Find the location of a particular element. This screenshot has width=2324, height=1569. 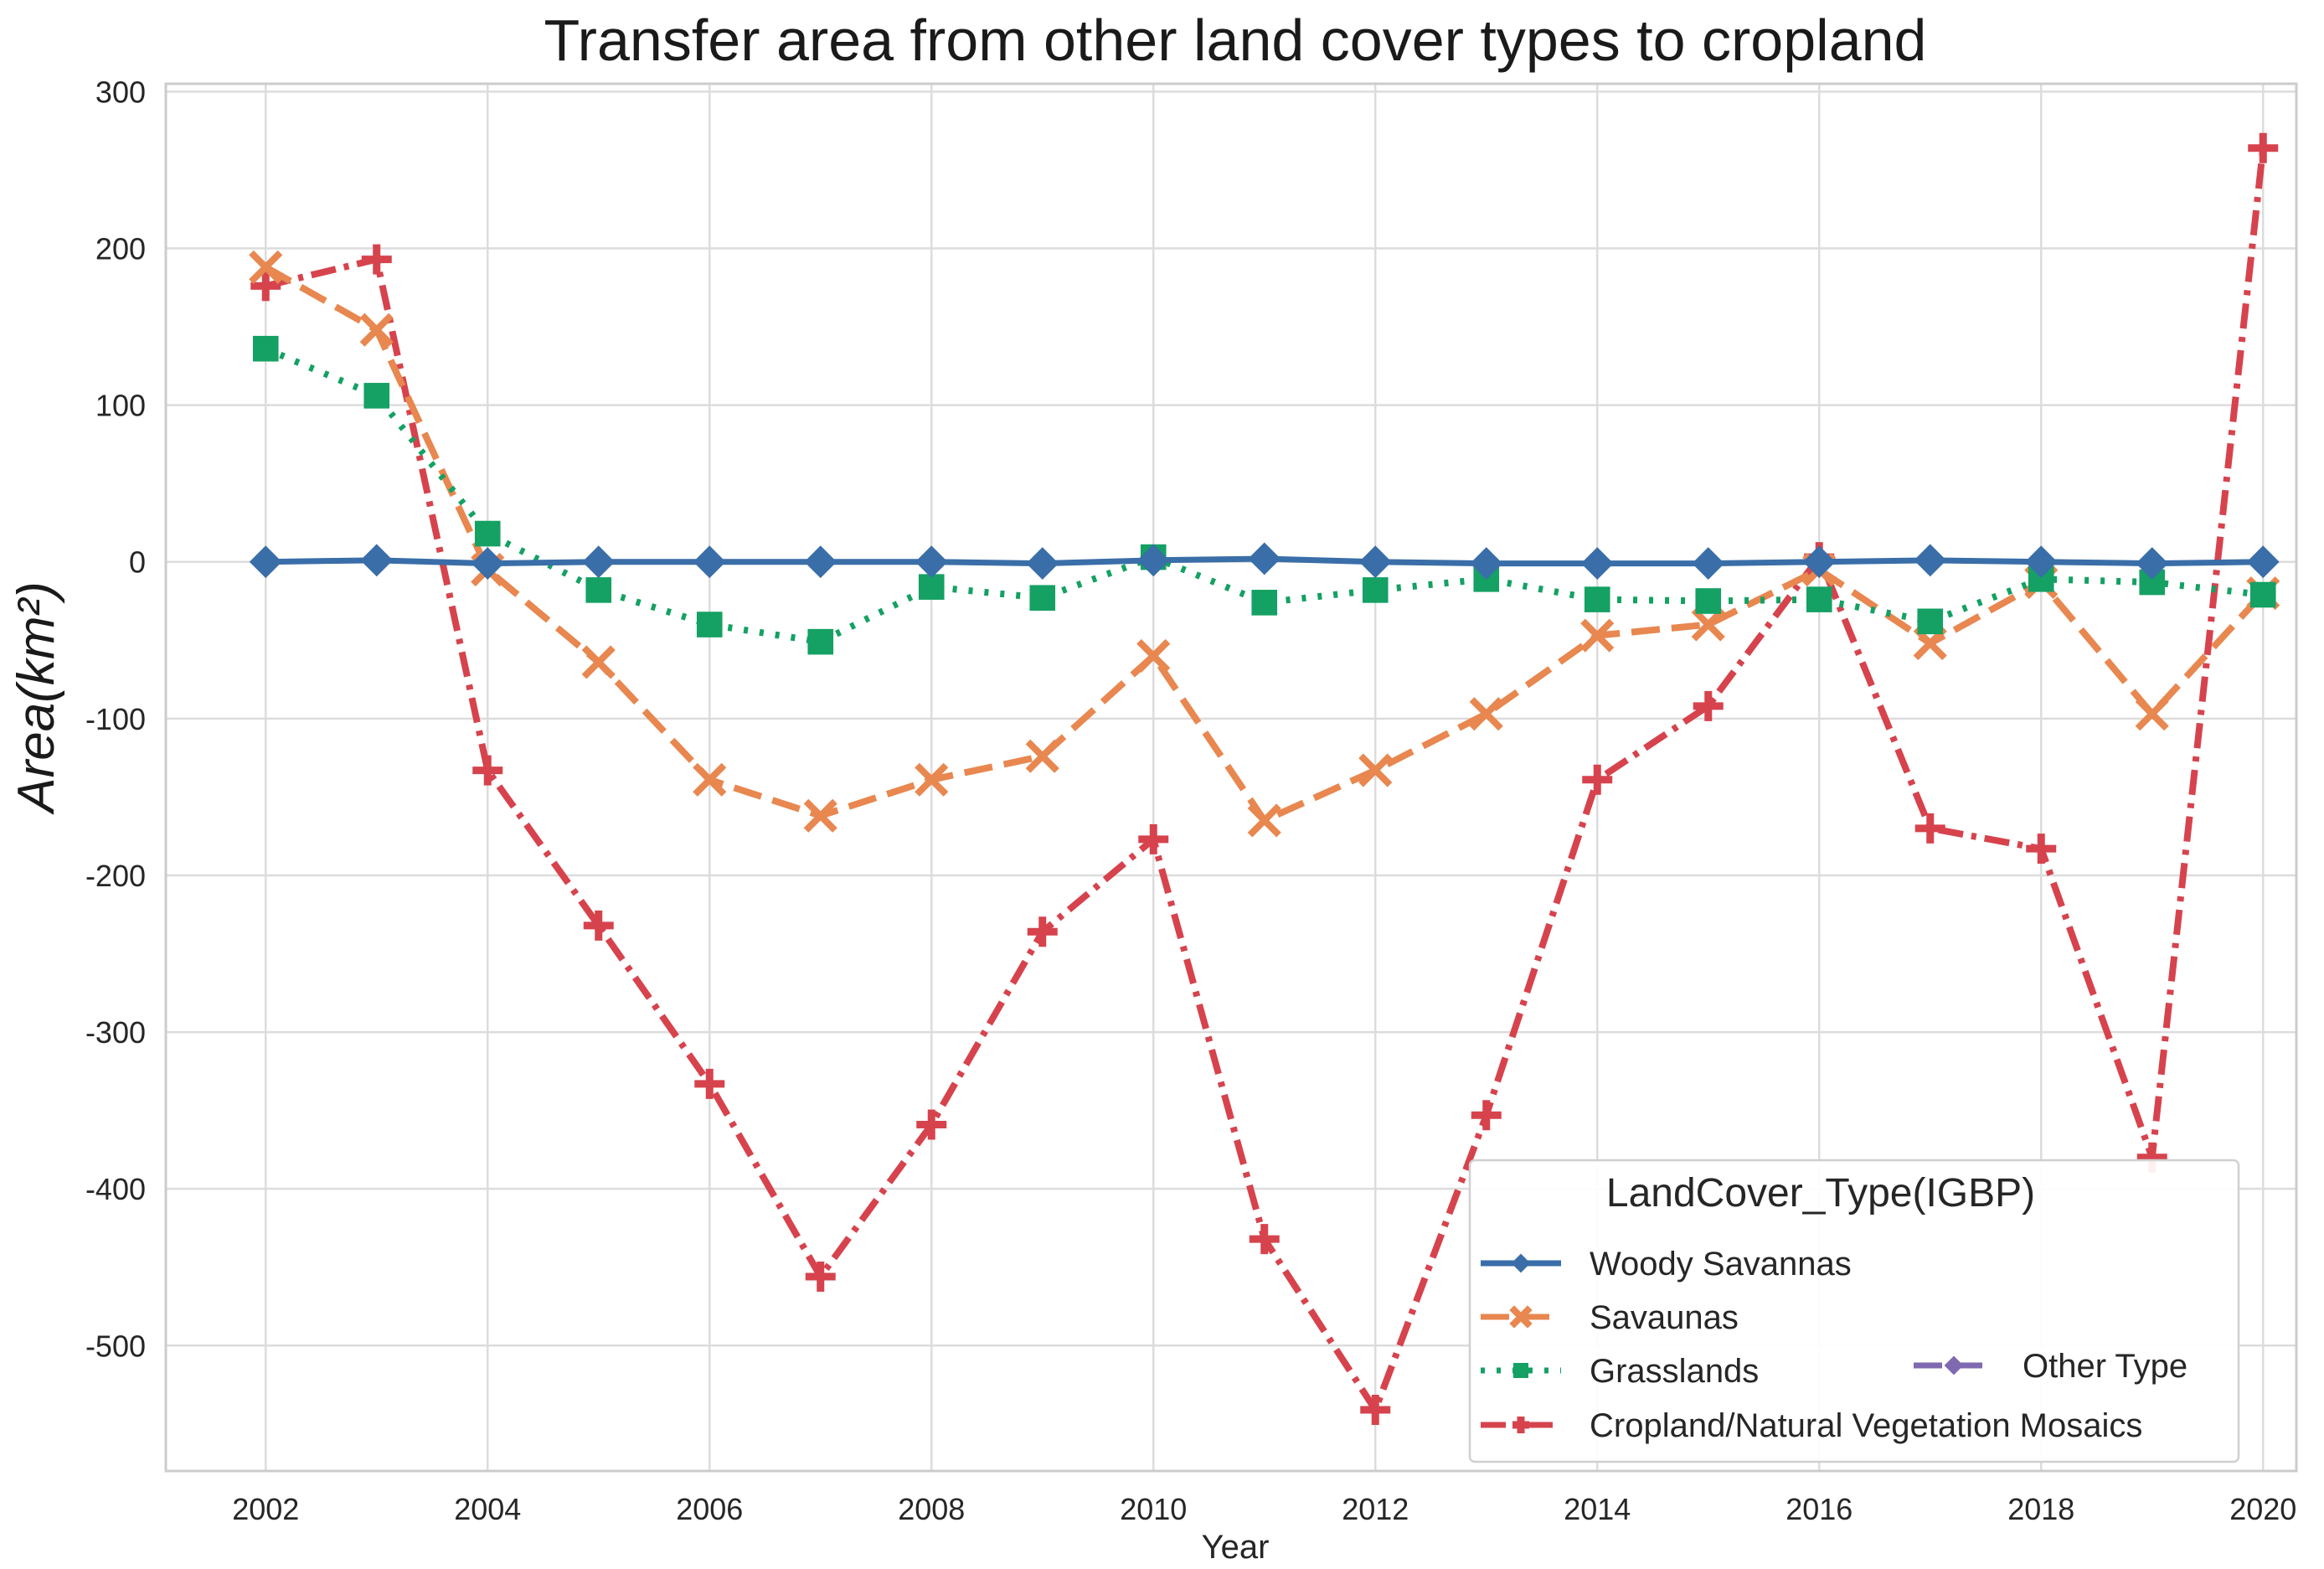

y-tick-label: -300 is located at coordinates (115, 1032).